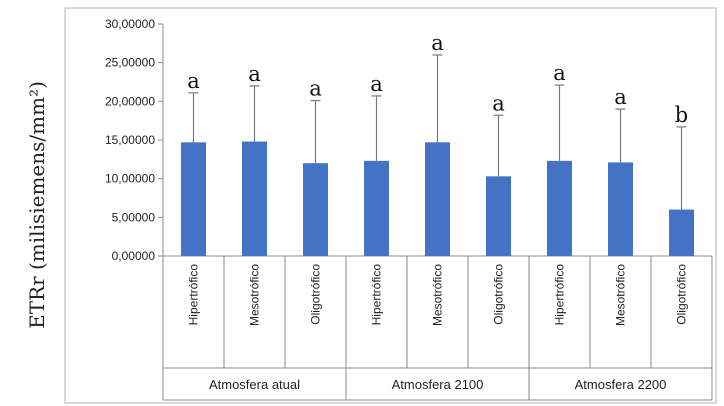 This screenshot has width=724, height=406. I want to click on y-tick-label: 0,00000, so click(134, 256).